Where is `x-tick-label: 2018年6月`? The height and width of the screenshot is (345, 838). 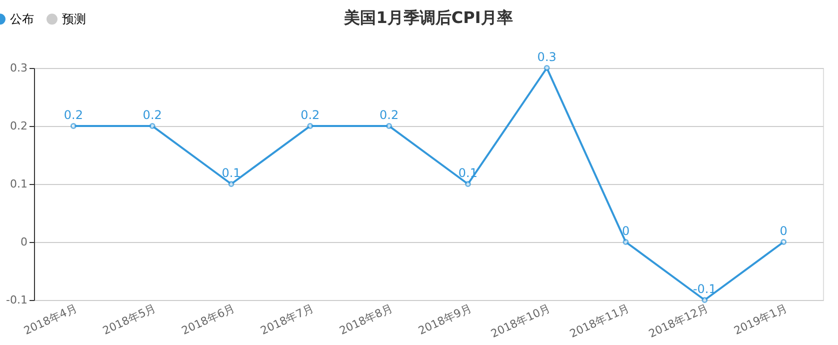 x-tick-label: 2018年6月 is located at coordinates (208, 320).